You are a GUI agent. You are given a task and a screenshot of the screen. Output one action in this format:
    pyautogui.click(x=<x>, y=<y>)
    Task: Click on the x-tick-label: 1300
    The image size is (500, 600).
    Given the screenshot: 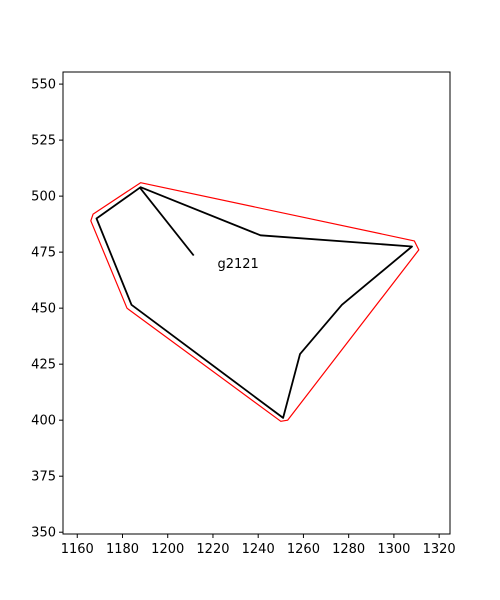 What is the action you would take?
    pyautogui.click(x=393, y=549)
    